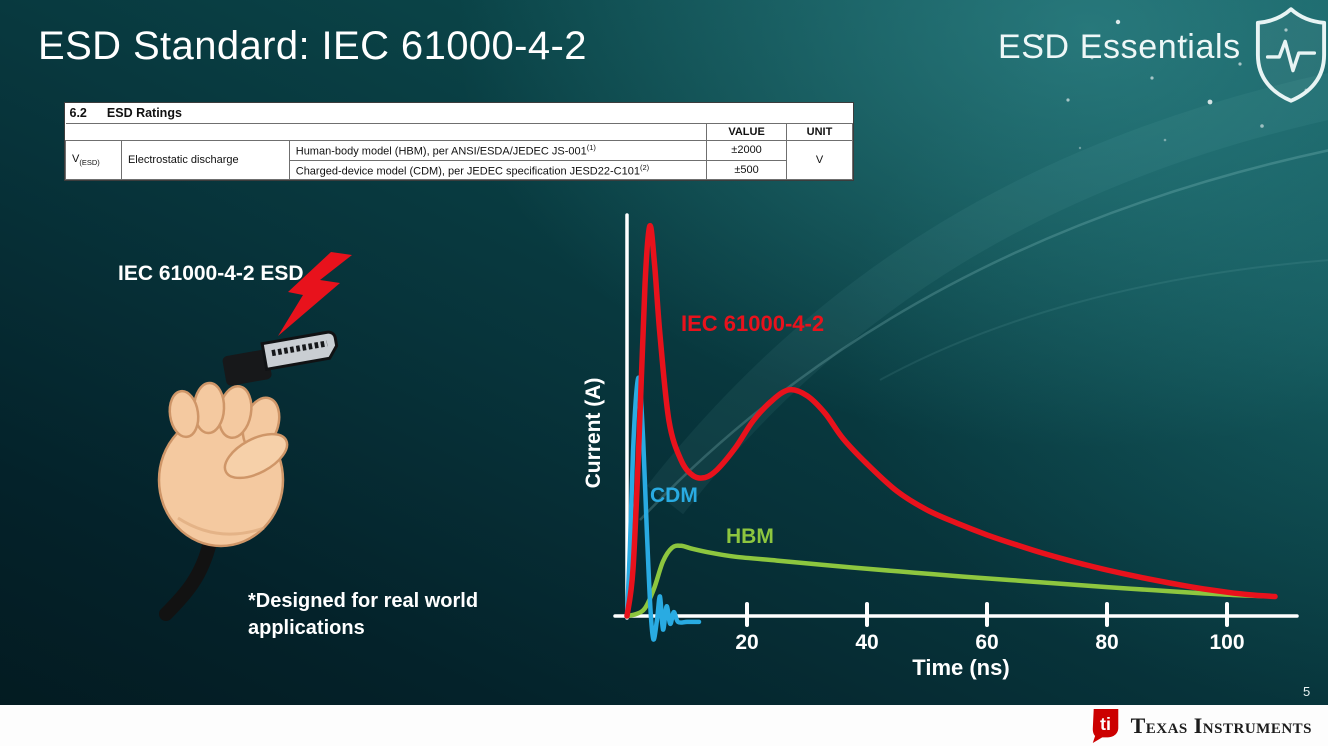  What do you see at coordinates (1221, 725) in the screenshot?
I see `ti-logo-text: Texas Instruments` at bounding box center [1221, 725].